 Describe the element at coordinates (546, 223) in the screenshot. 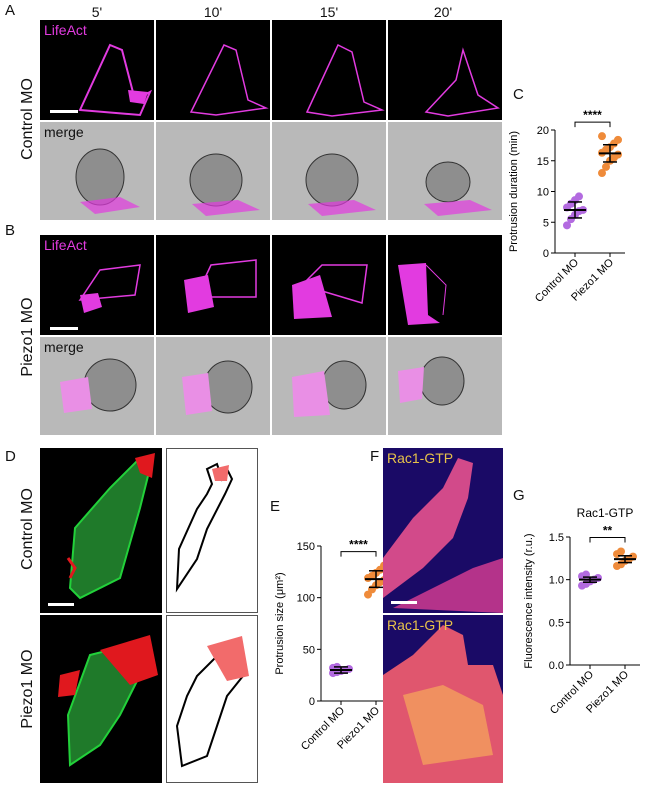

I see `y-tick-label: 5` at that location.